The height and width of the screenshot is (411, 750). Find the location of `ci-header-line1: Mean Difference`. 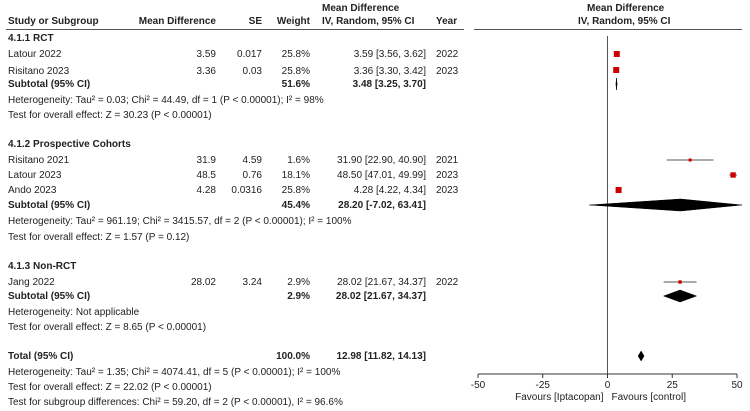

ci-header-line1: Mean Difference is located at coordinates (361, 8).